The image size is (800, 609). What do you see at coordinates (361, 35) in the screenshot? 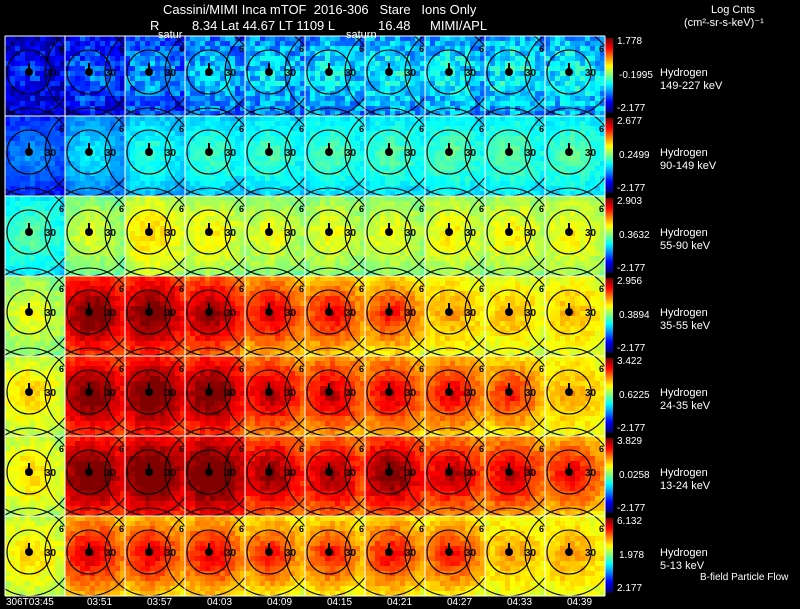
I see `saturn-direction-label-right: saturn` at bounding box center [361, 35].